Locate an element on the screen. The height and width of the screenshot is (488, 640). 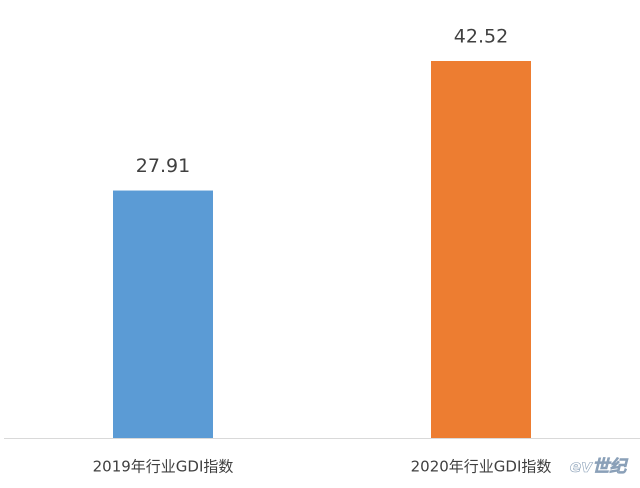
data-label: 27.91 is located at coordinates (163, 166).